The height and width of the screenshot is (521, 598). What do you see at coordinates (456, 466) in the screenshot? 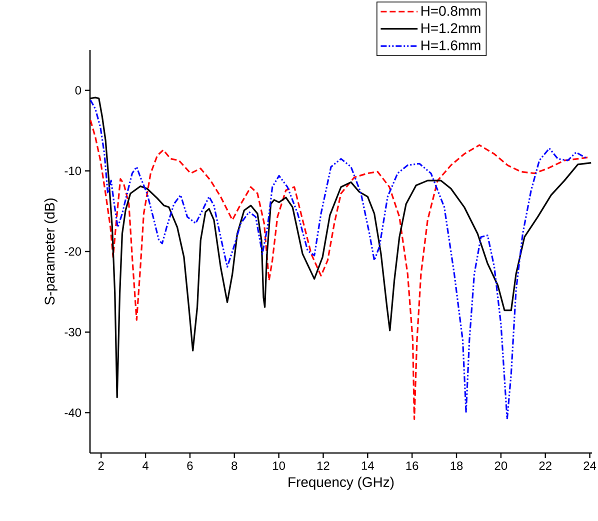
I see `x-tick-label: 18` at bounding box center [456, 466].